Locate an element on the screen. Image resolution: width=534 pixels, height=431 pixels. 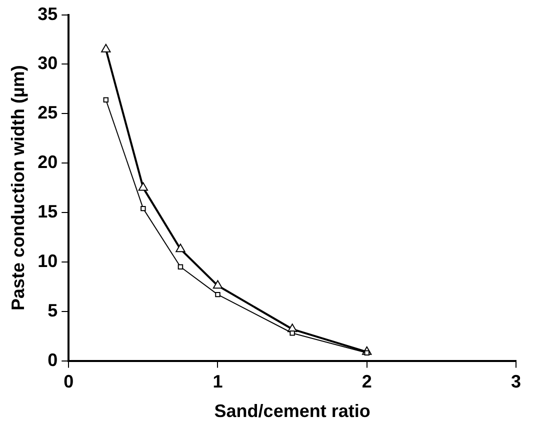
x-tick-label: 0 is located at coordinates (69, 382).